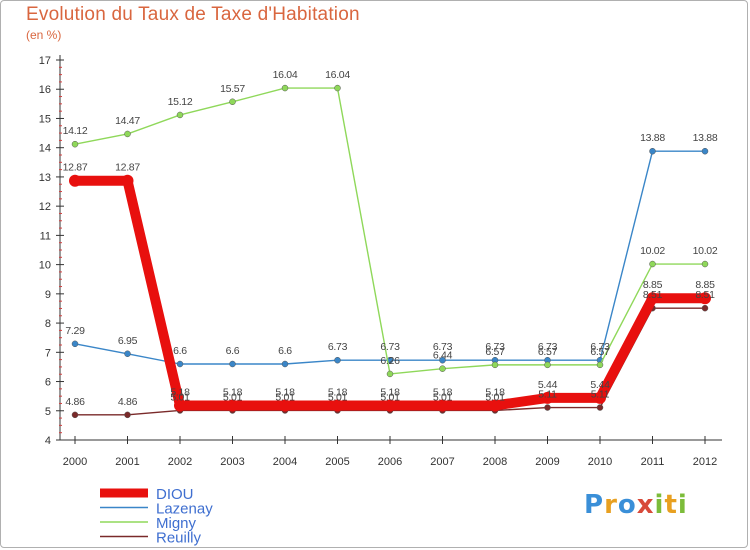 The image size is (750, 550). Describe the element at coordinates (45, 236) in the screenshot. I see `y-tick-label: 11` at that location.